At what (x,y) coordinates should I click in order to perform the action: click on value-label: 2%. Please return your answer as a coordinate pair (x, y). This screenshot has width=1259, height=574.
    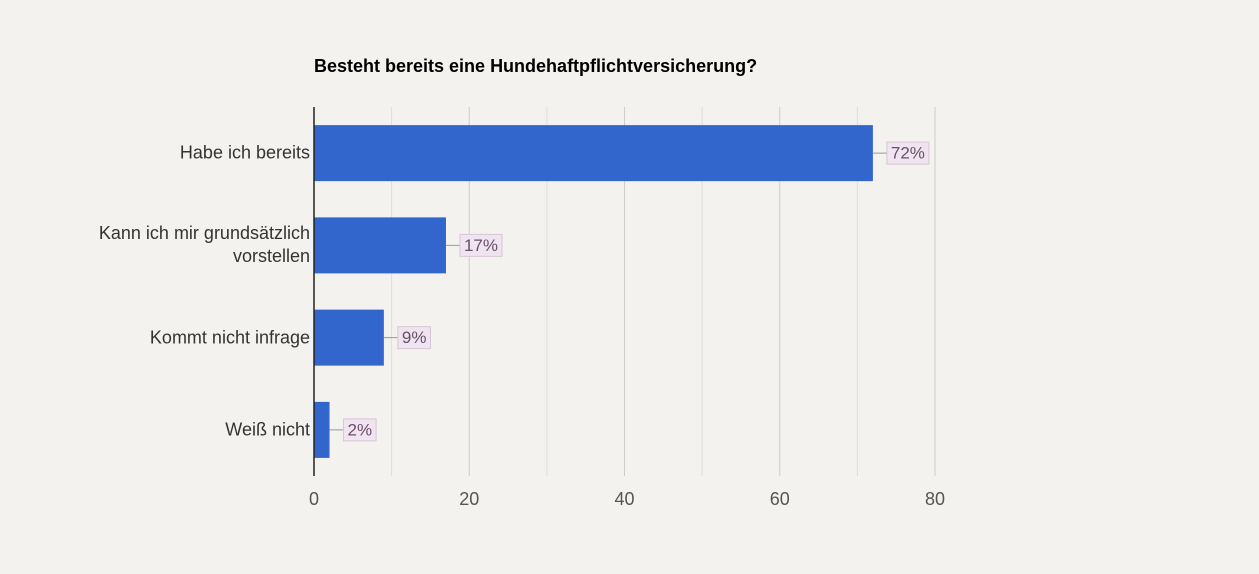
    Looking at the image, I should click on (360, 429).